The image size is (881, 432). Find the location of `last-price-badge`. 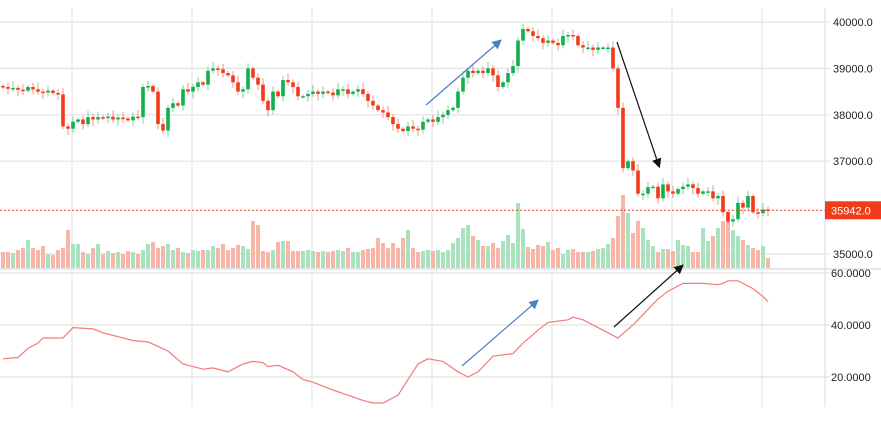

last-price-badge is located at coordinates (853, 210).